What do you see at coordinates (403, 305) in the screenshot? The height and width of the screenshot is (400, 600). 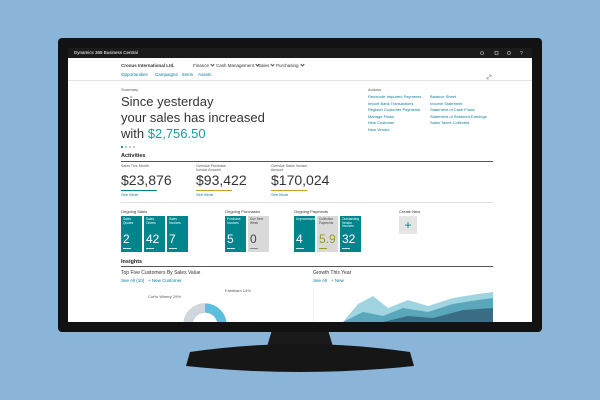 I see `area-chart` at bounding box center [403, 305].